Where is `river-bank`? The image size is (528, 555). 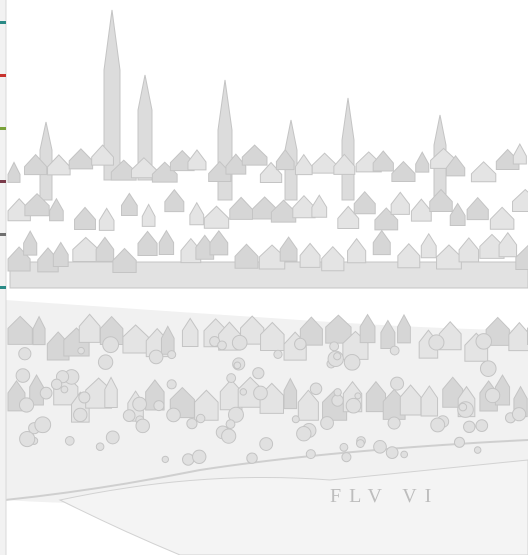 river-bank is located at coordinates (266, 470).